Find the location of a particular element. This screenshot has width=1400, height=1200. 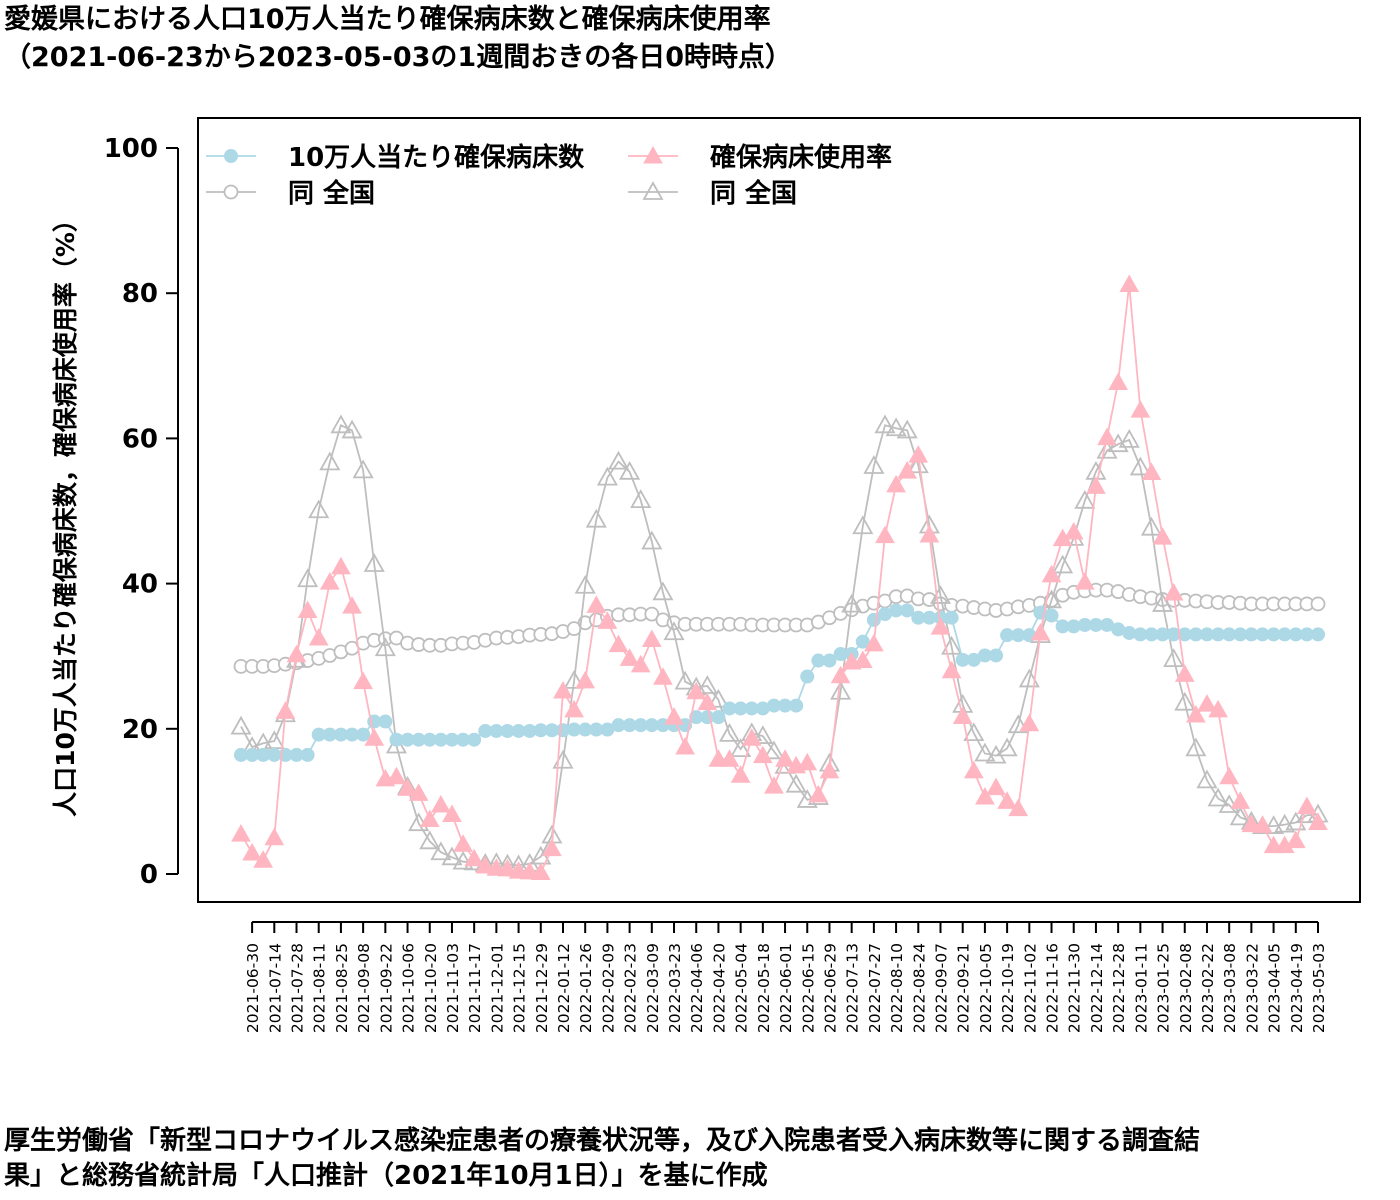

chart-title: 愛媛県における人口10万人当たり確保病床数と確保病床使用率 is located at coordinates (387, 19).